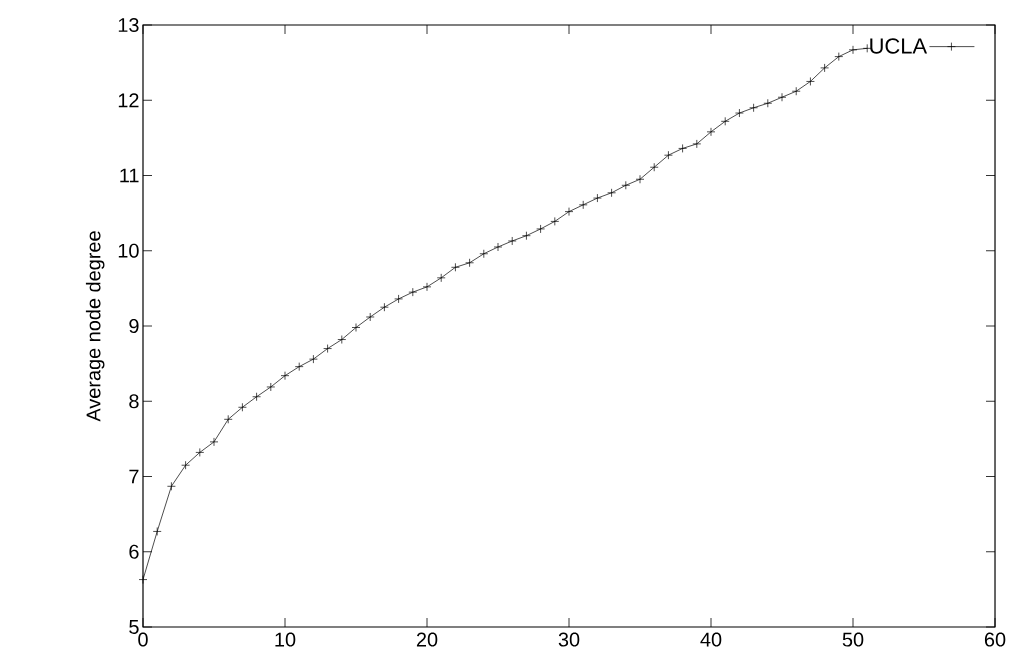 The width and height of the screenshot is (1020, 671). What do you see at coordinates (134, 401) in the screenshot?
I see `y-tick-label: 8` at bounding box center [134, 401].